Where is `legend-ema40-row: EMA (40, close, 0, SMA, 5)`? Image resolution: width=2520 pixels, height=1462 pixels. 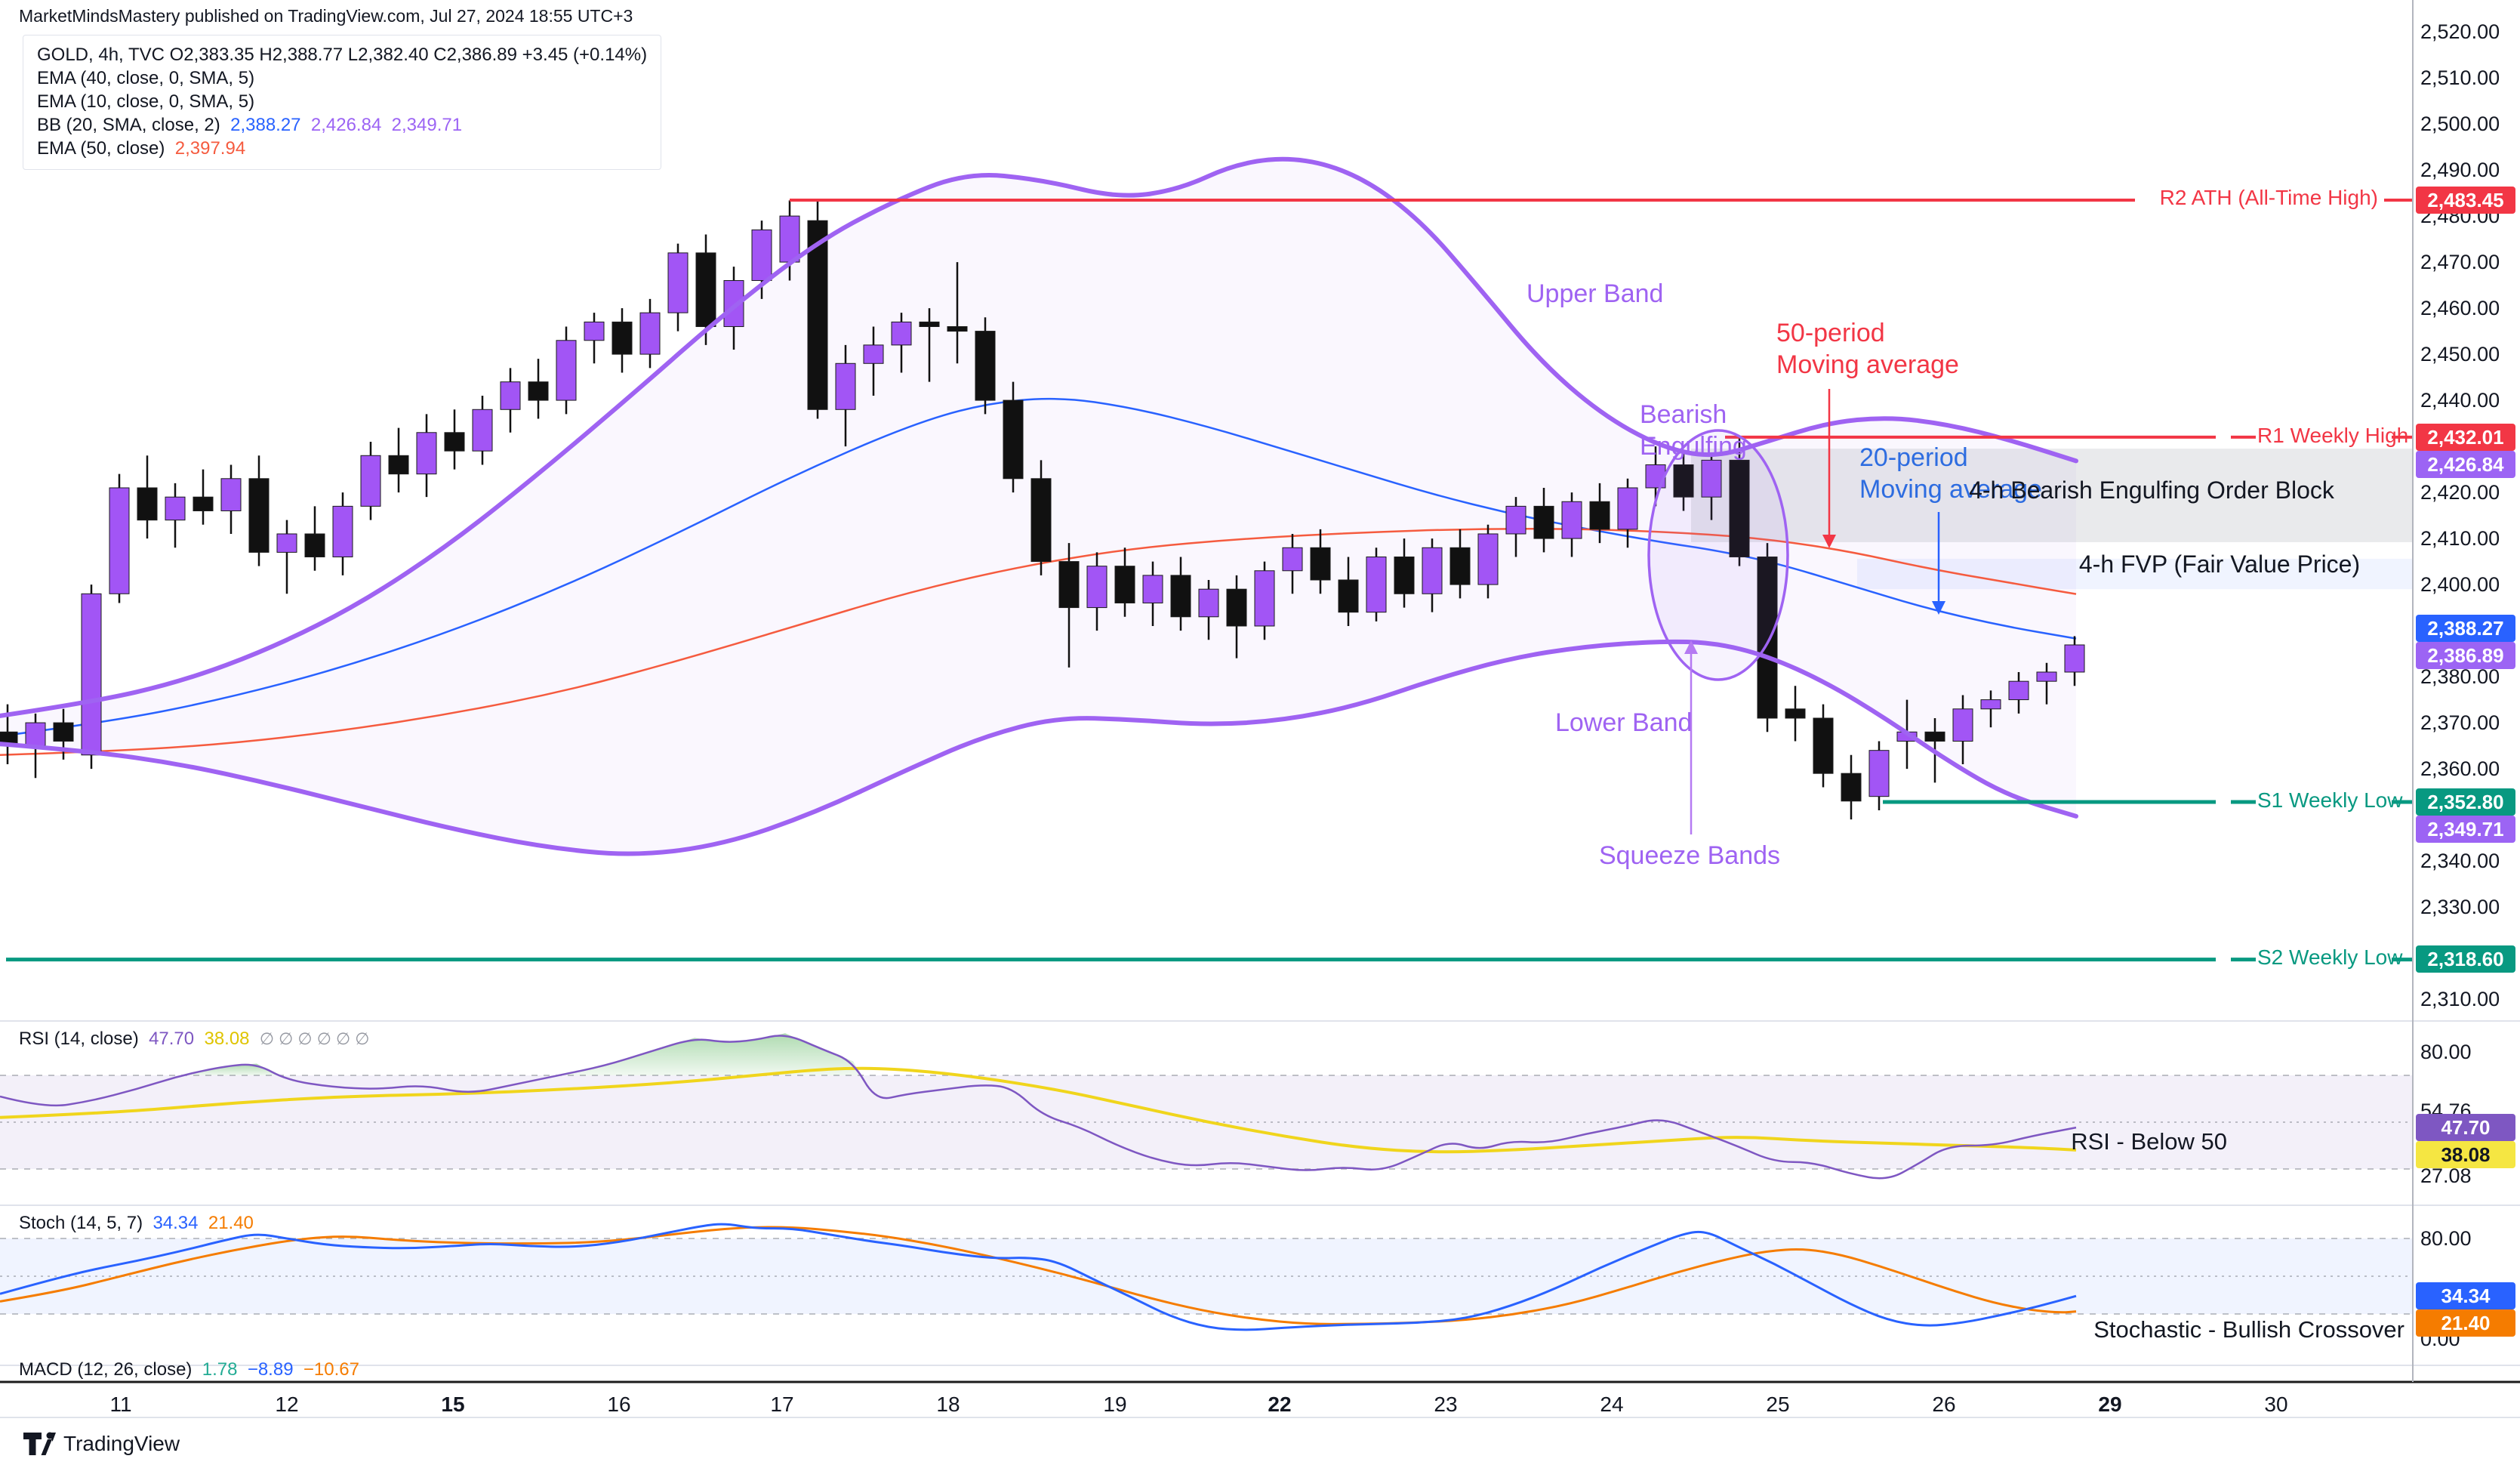
legend-ema40-row: EMA (40, close, 0, SMA, 5) is located at coordinates (342, 78).